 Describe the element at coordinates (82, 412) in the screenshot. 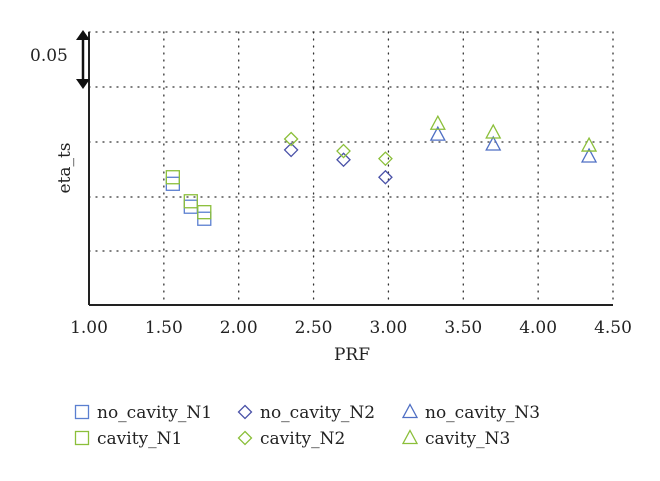

I see `legend-marker-no-cavity-N1` at that location.